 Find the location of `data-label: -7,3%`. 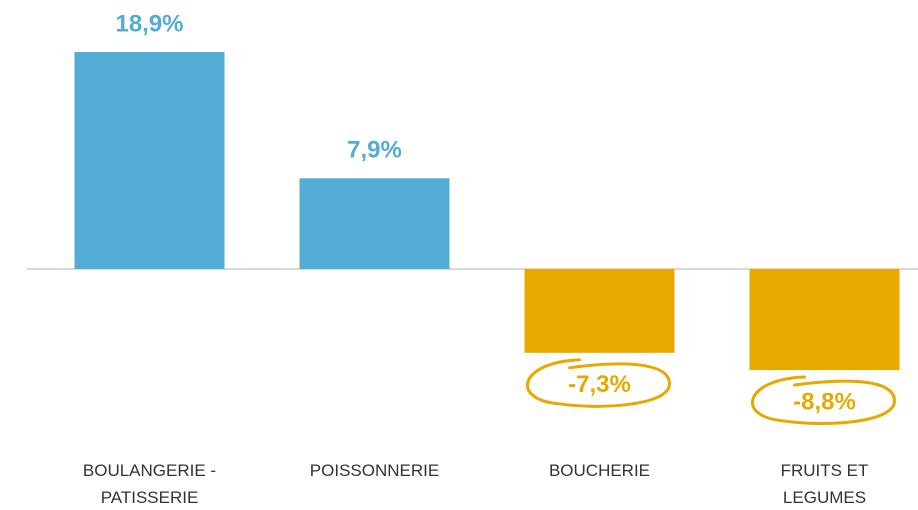

data-label: -7,3% is located at coordinates (599, 384).